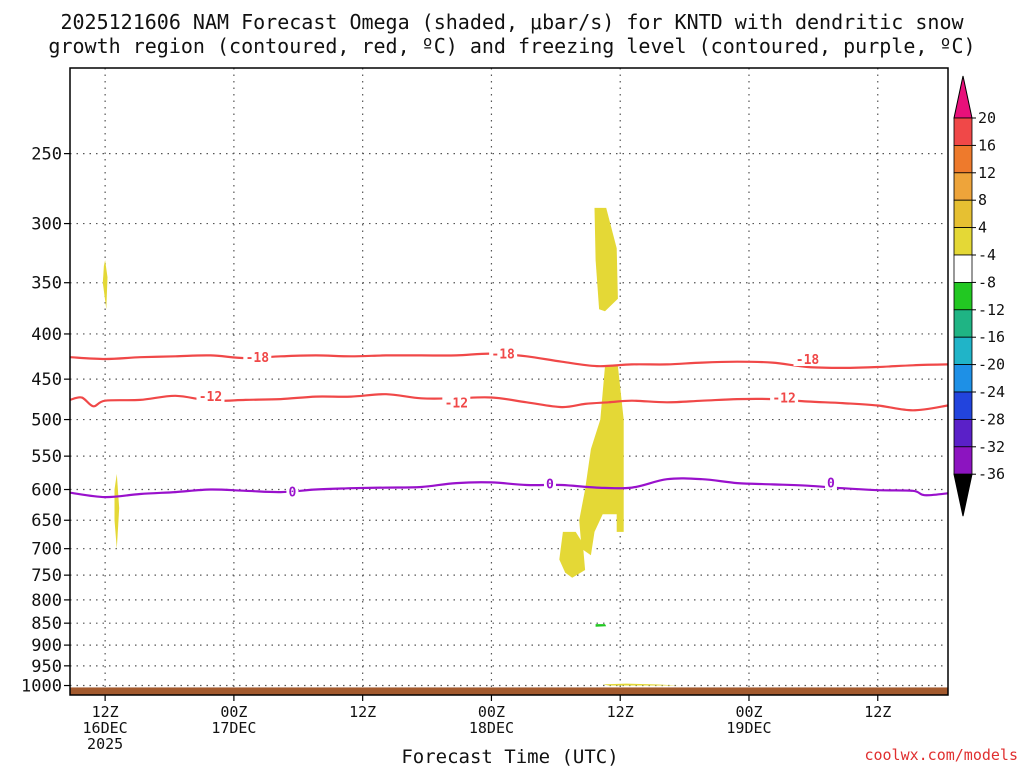 This screenshot has height=768, width=1024. What do you see at coordinates (105, 744) in the screenshot?
I see `x-tick-label: 2025` at bounding box center [105, 744].